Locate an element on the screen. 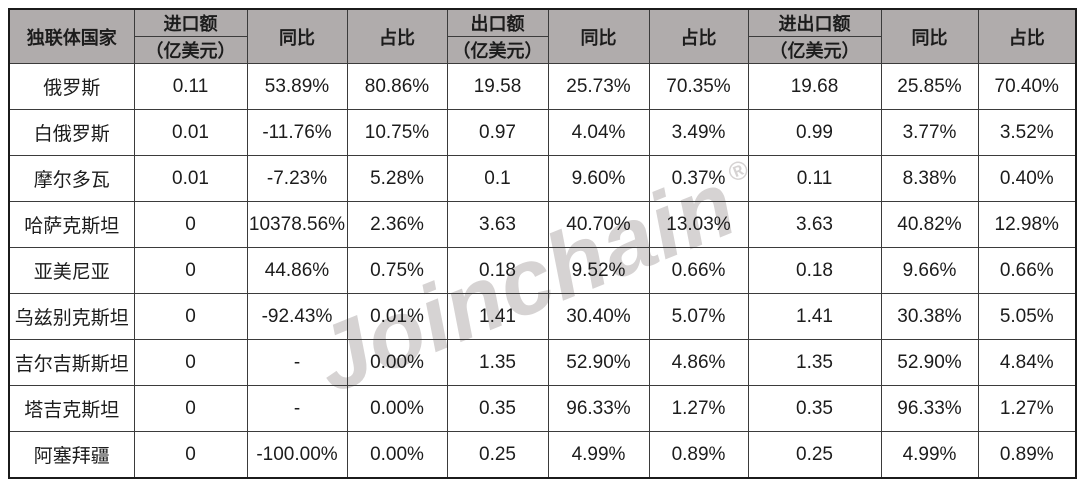  value-cell: 44.86% is located at coordinates (297, 270).